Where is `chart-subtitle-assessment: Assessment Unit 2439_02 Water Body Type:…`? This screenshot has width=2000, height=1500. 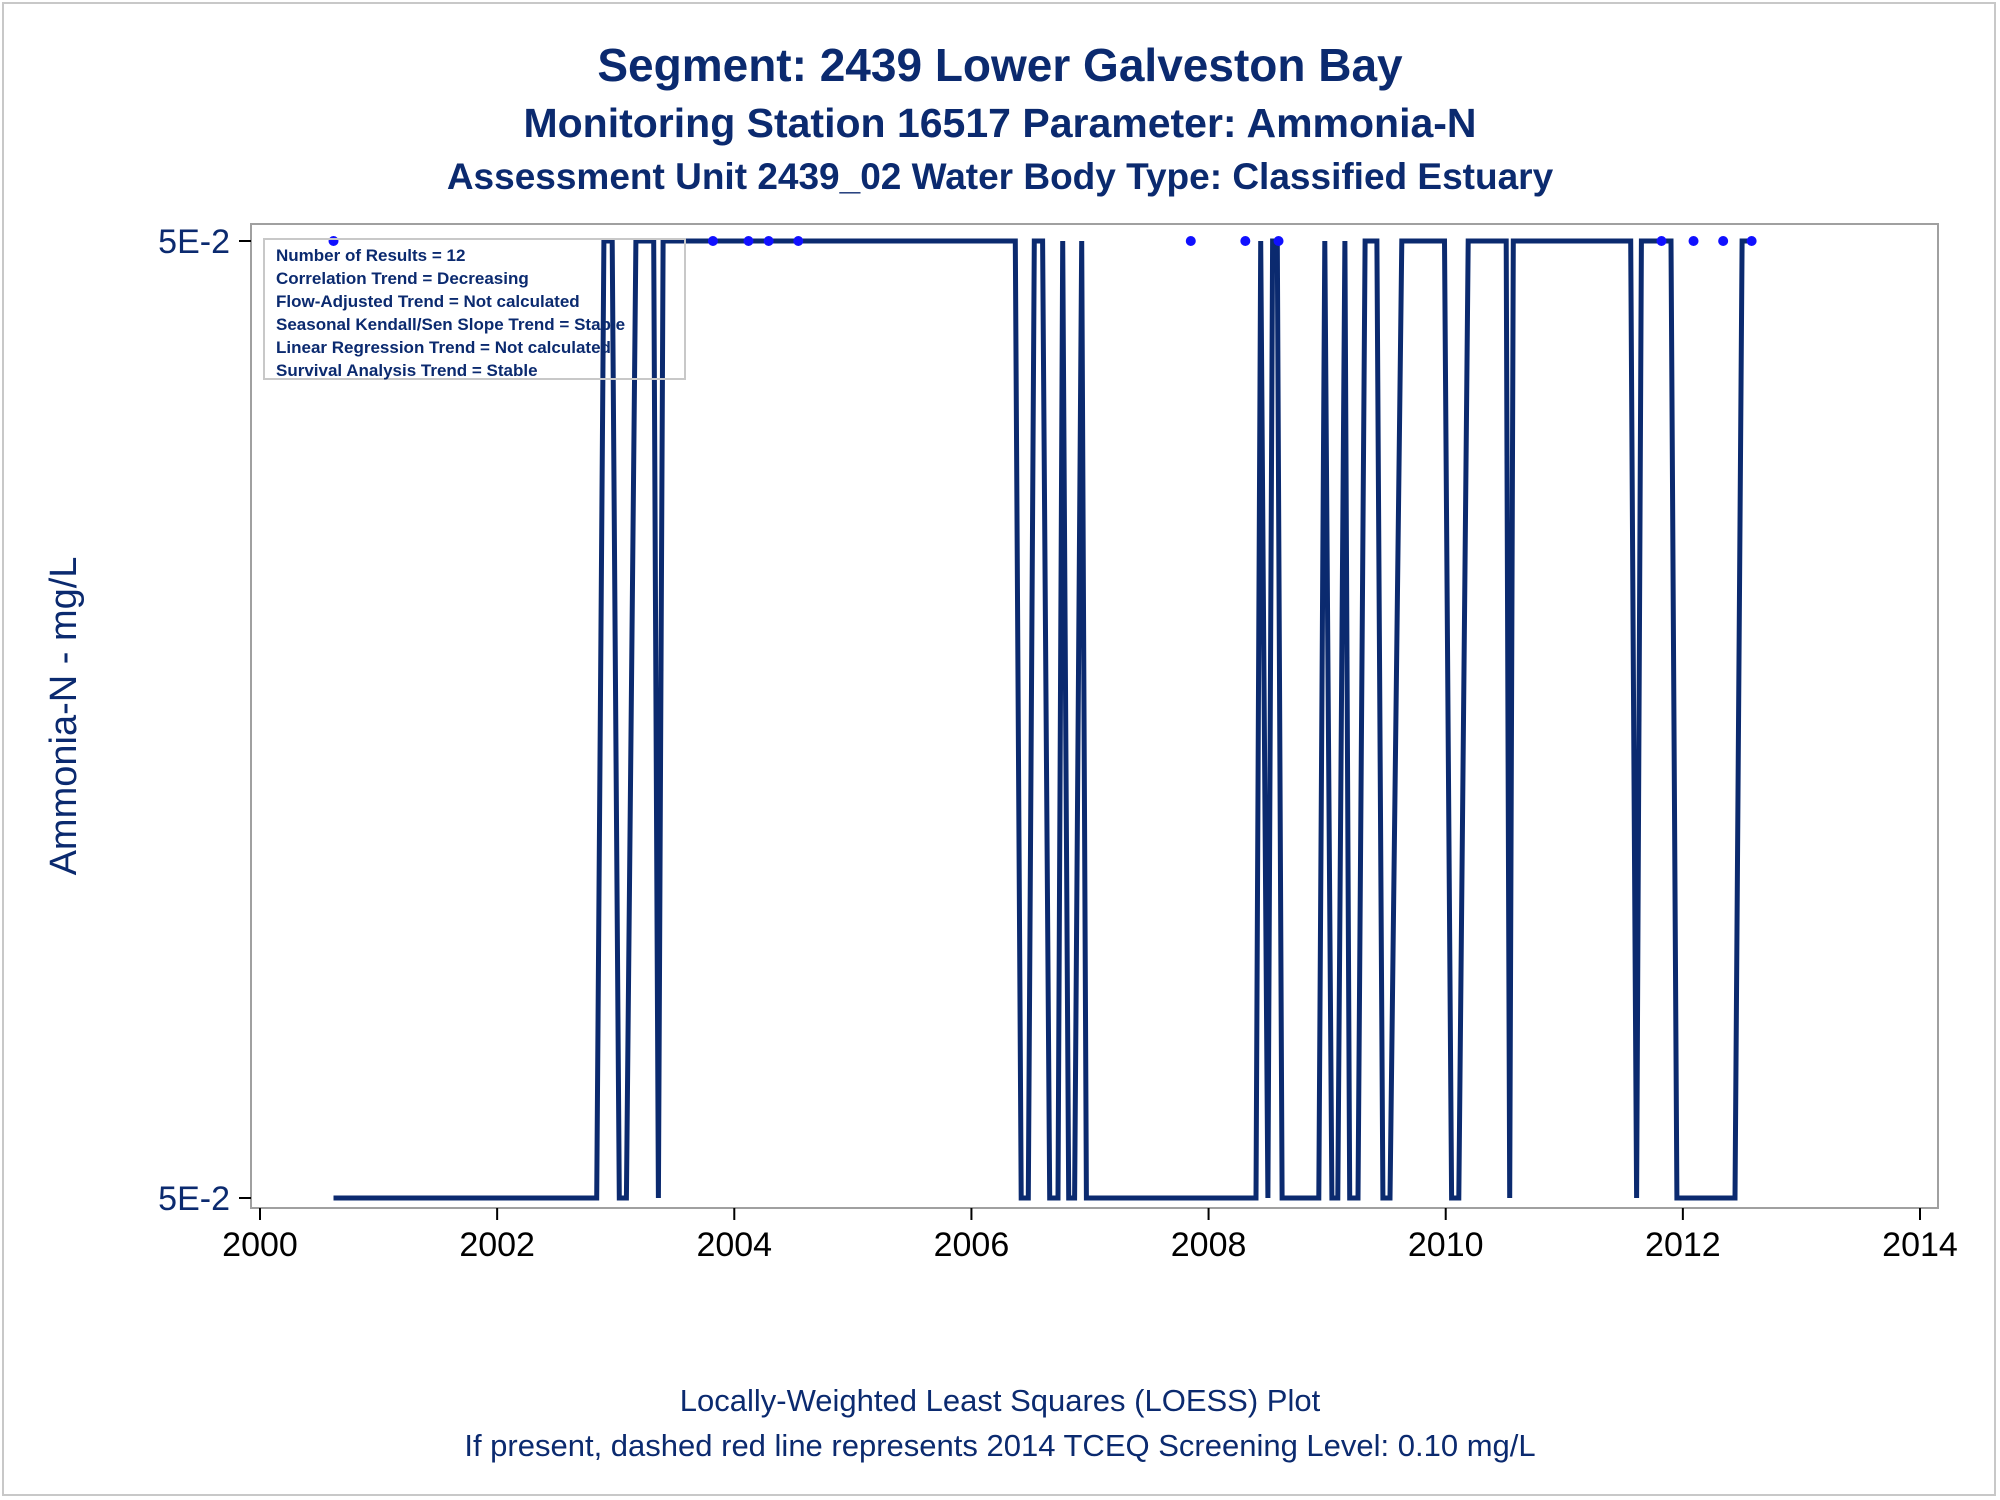
chart-subtitle-assessment: Assessment Unit 2439_02 Water Body Type:… is located at coordinates (1000, 176).